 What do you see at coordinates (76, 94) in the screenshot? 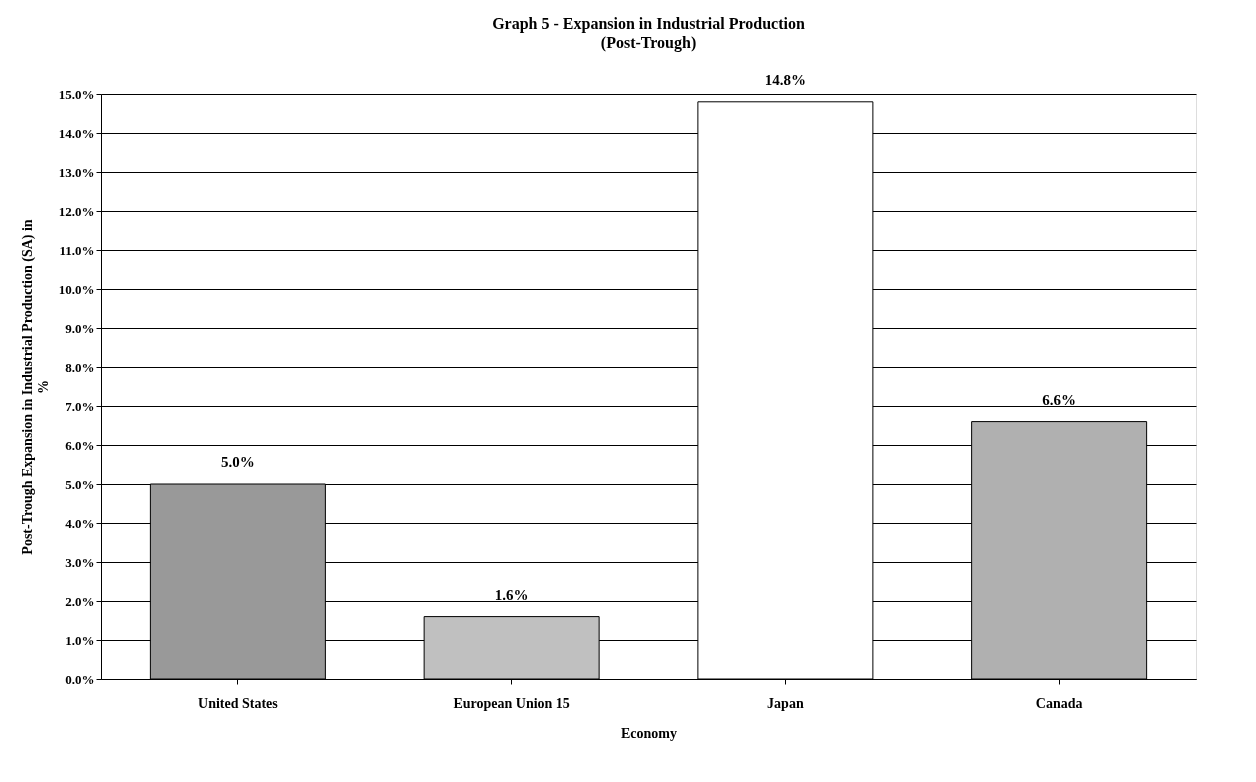
I see `y-tick-label: 15.0%` at bounding box center [76, 94].